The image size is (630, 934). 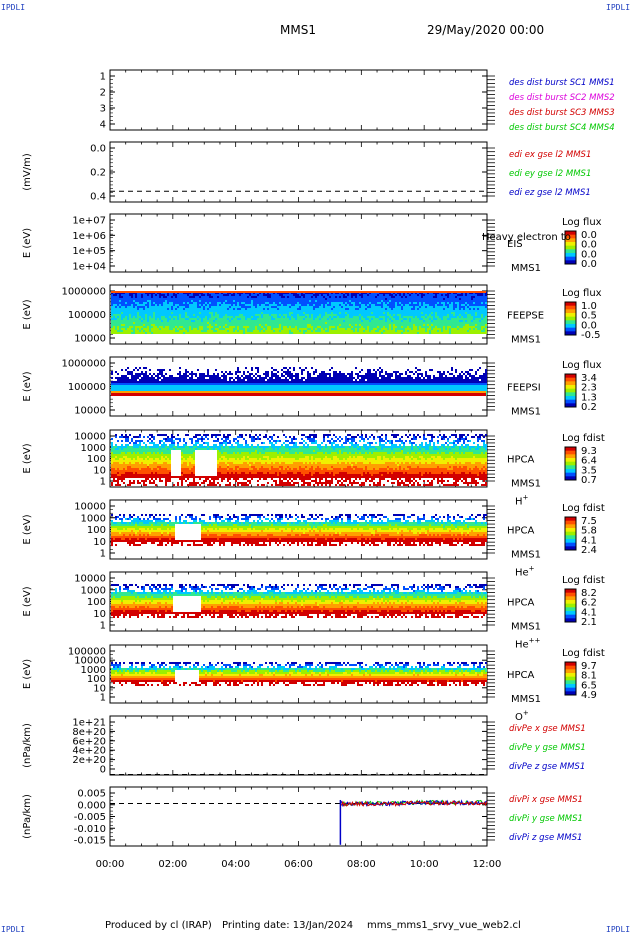 I want to click on divpe-ytick-label: 0, so click(x=103, y=770).